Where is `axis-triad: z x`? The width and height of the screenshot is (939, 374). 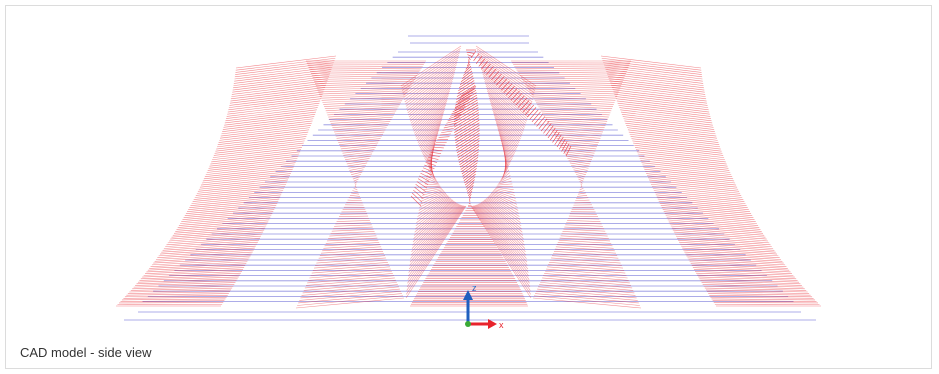
axis-triad: z x is located at coordinates (483, 306).